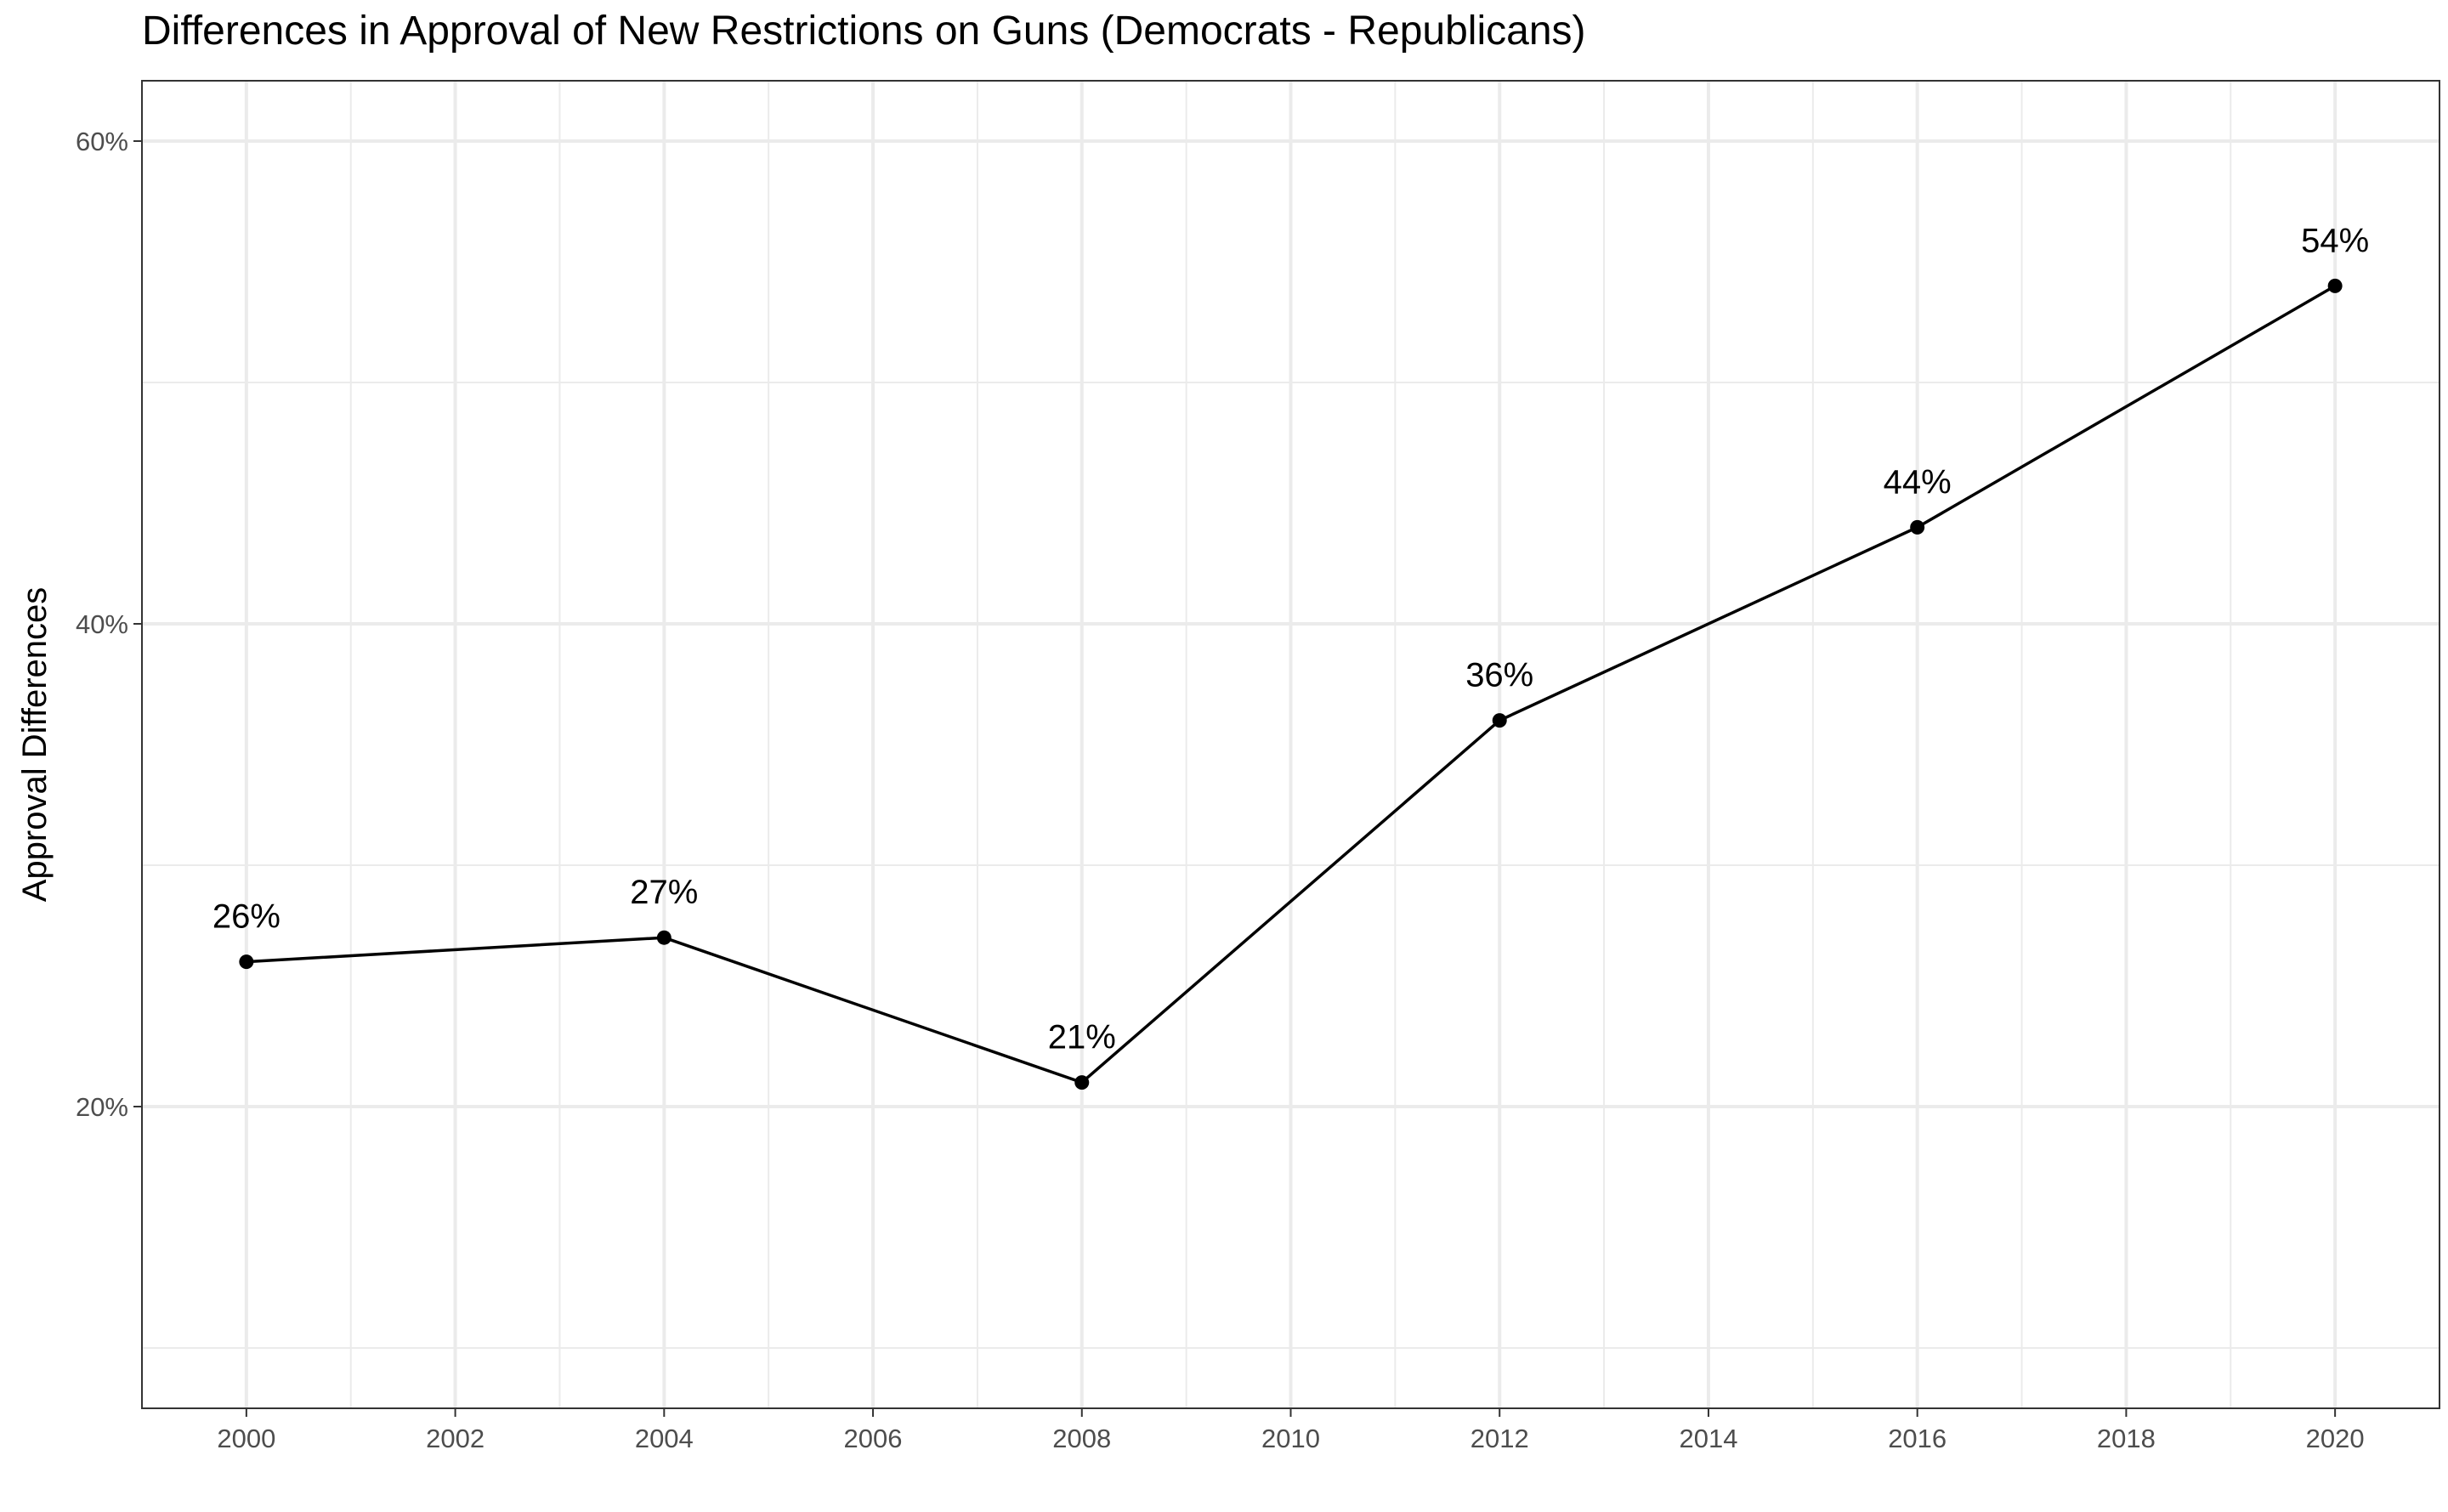 The image size is (2448, 1512). Describe the element at coordinates (2126, 1438) in the screenshot. I see `x-tick-label: 2018` at that location.